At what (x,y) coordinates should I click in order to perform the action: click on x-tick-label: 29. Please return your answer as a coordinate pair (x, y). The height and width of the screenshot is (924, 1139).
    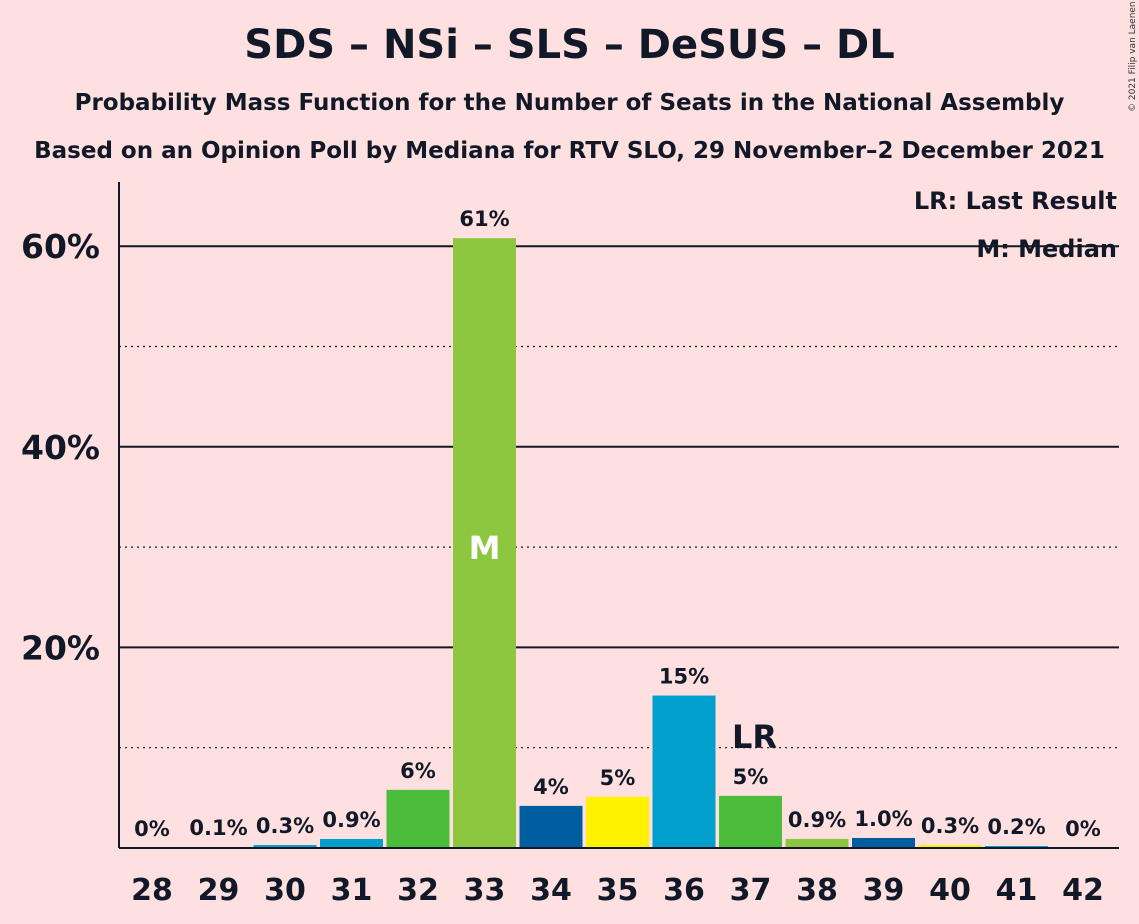
    Looking at the image, I should click on (219, 890).